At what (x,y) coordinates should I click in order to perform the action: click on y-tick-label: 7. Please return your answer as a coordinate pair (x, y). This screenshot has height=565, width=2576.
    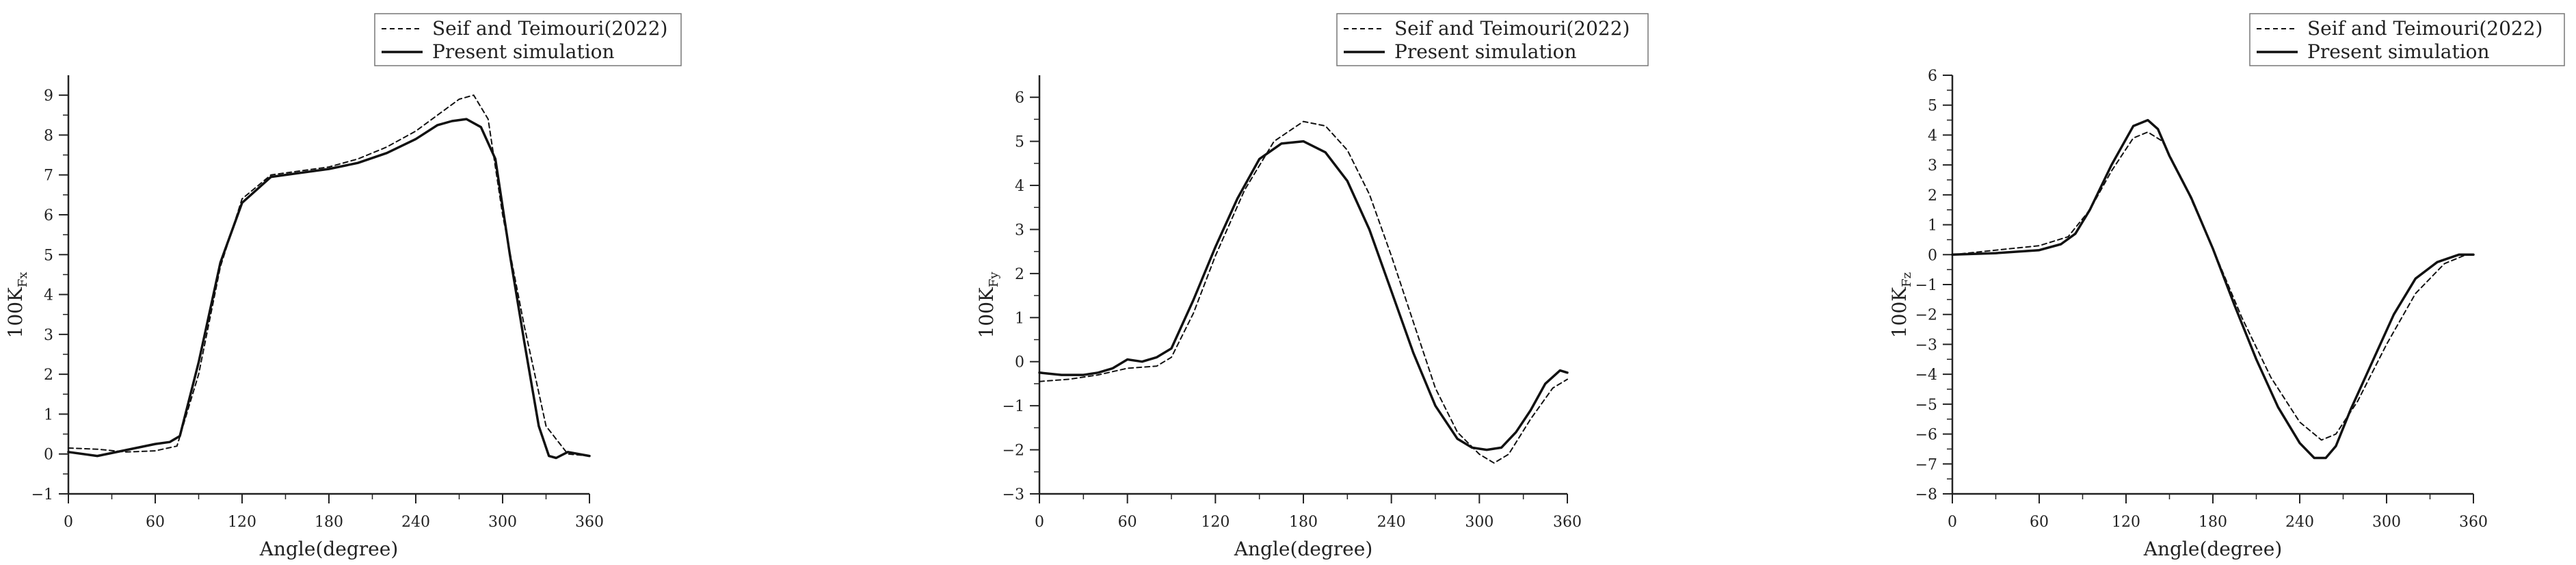
    Looking at the image, I should click on (48, 176).